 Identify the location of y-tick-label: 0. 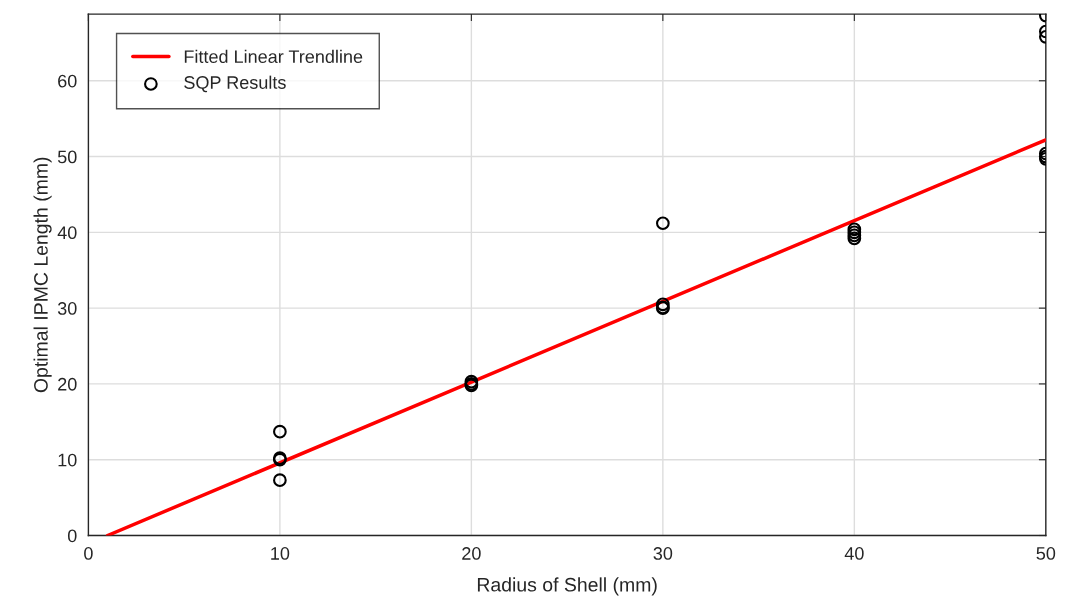
(72, 536).